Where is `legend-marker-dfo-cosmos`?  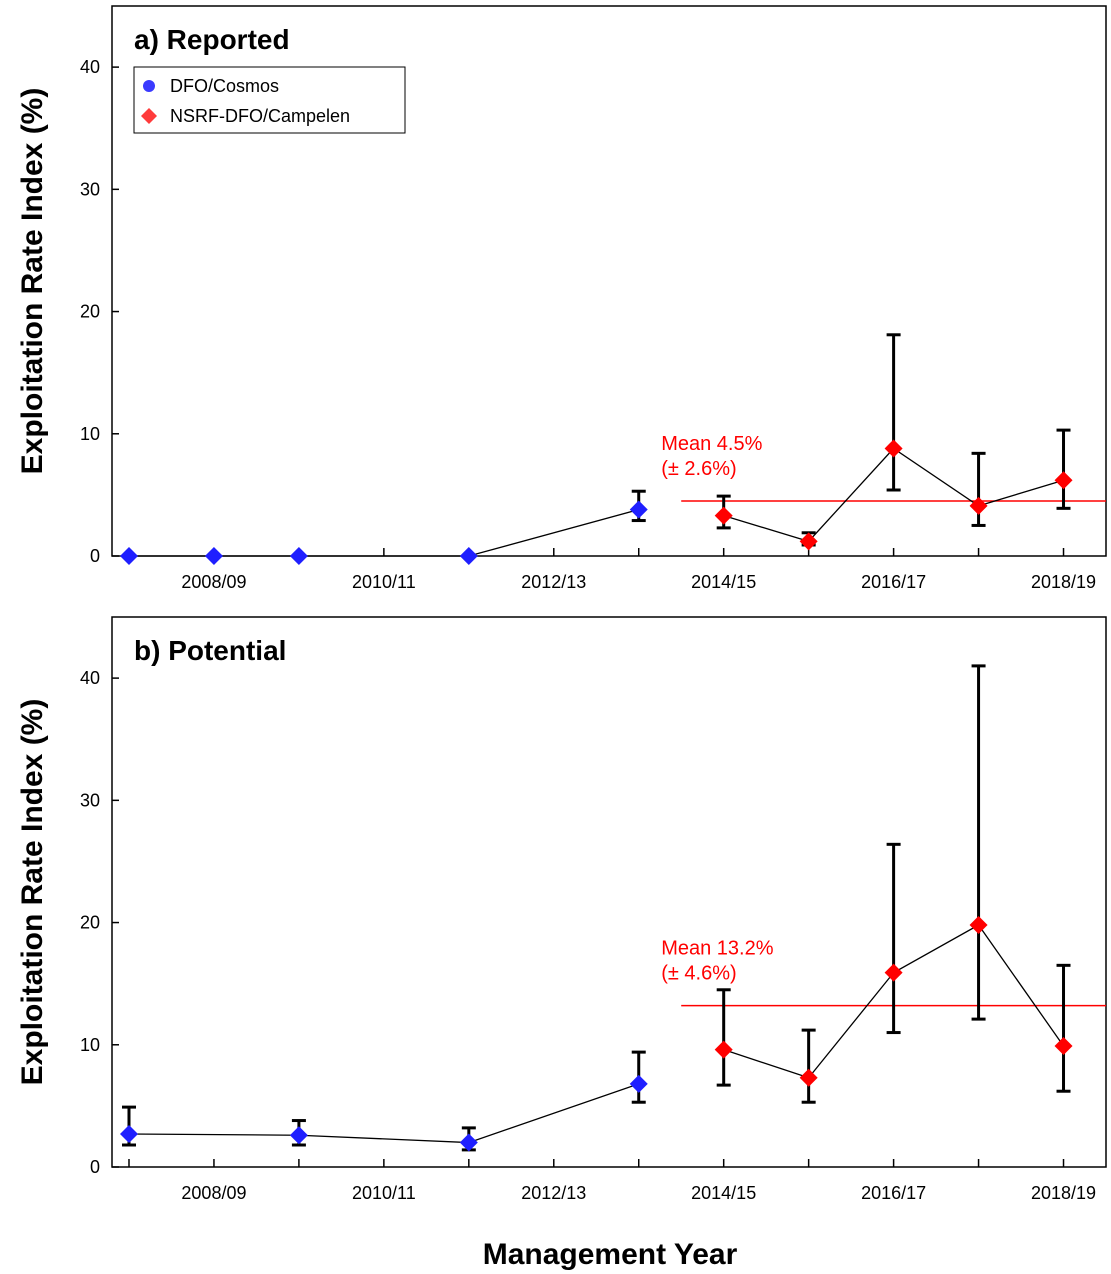
legend-marker-dfo-cosmos is located at coordinates (149, 86).